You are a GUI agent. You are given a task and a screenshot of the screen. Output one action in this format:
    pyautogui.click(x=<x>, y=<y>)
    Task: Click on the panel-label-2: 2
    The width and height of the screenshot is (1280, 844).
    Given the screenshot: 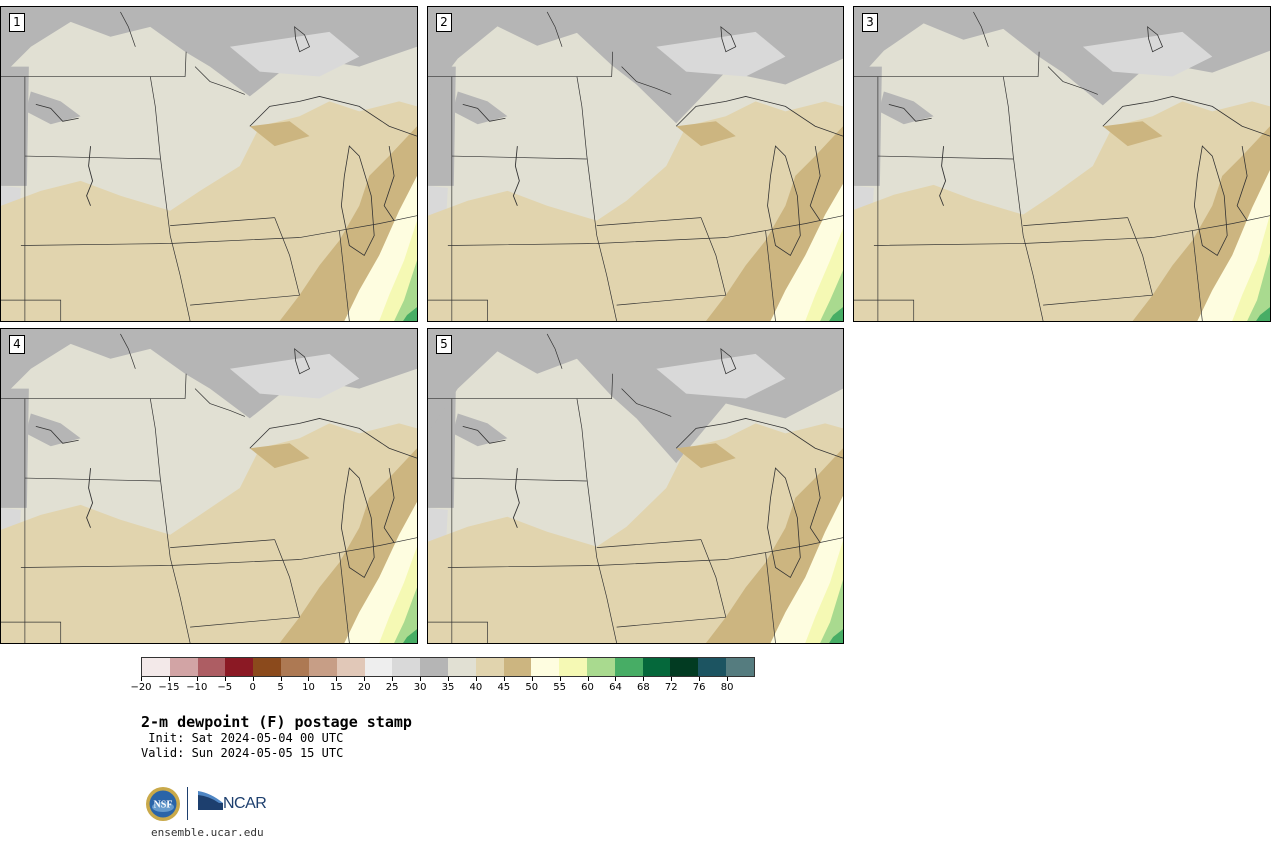 What is the action you would take?
    pyautogui.click(x=444, y=22)
    